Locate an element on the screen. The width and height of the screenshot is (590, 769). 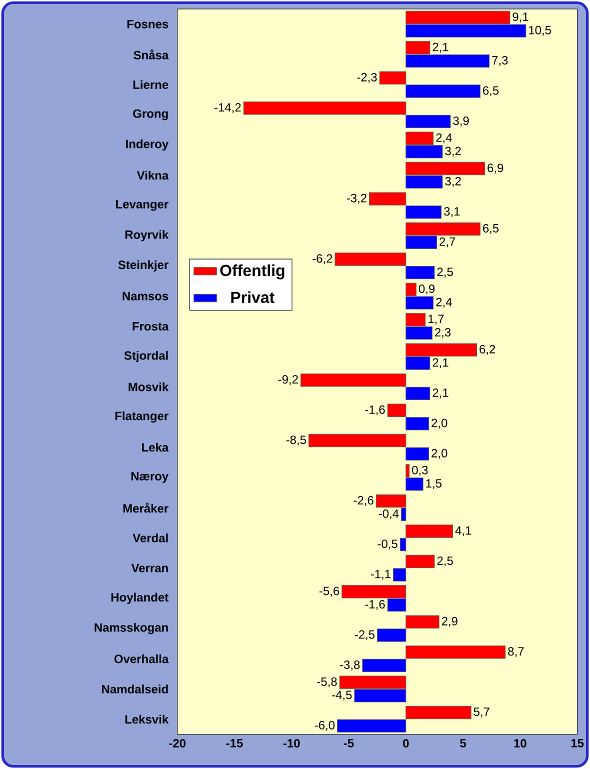
data-label: 2,3 is located at coordinates (443, 333).